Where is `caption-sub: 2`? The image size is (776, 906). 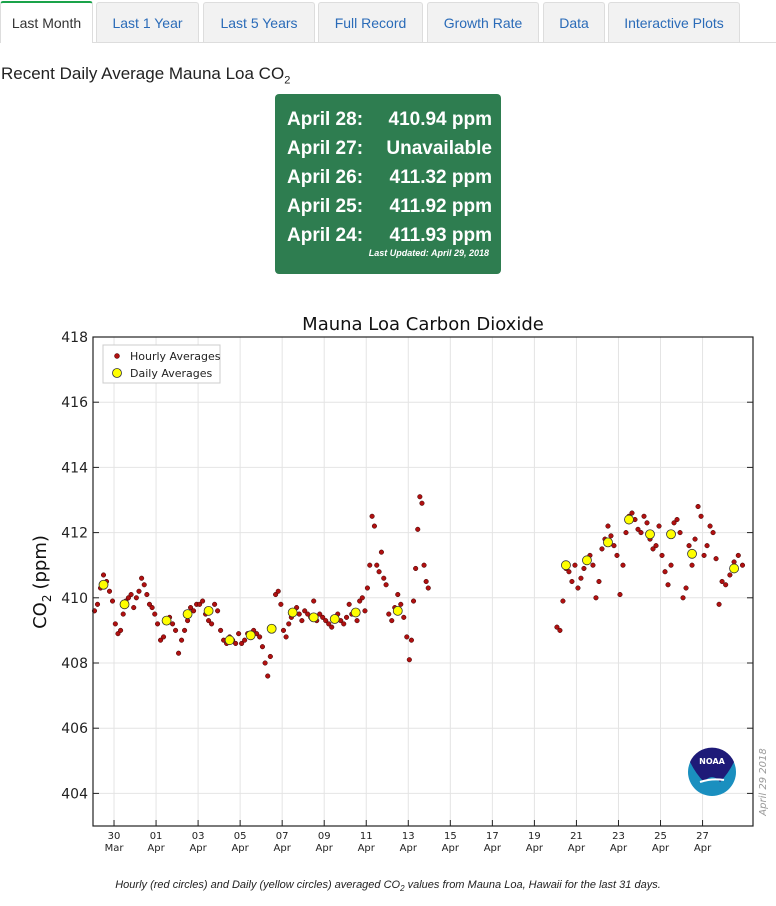
caption-sub: 2 is located at coordinates (402, 889).